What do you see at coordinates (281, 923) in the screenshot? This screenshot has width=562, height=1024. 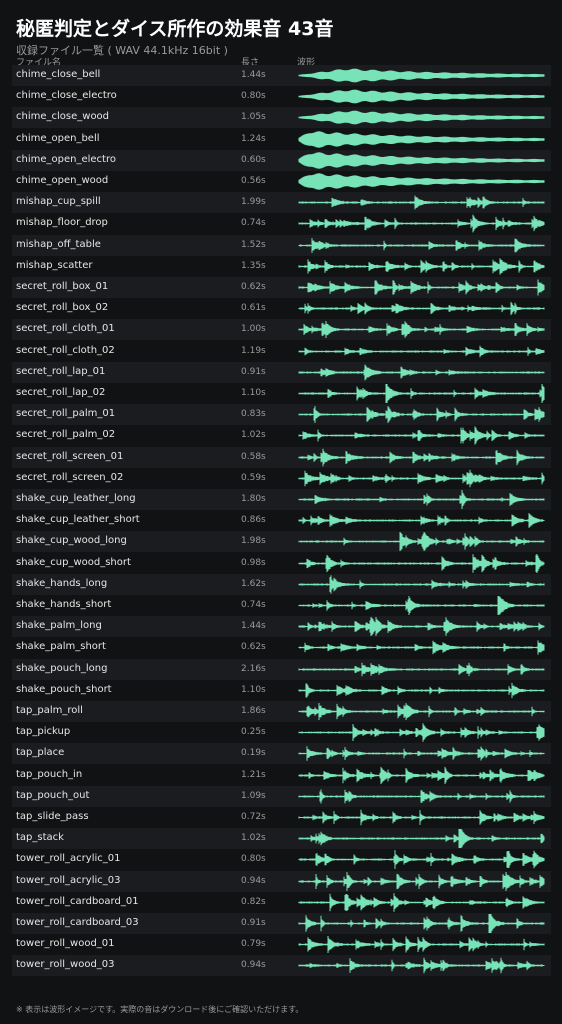 I see `file-row: tower_roll_cardboard_03 0.91s` at bounding box center [281, 923].